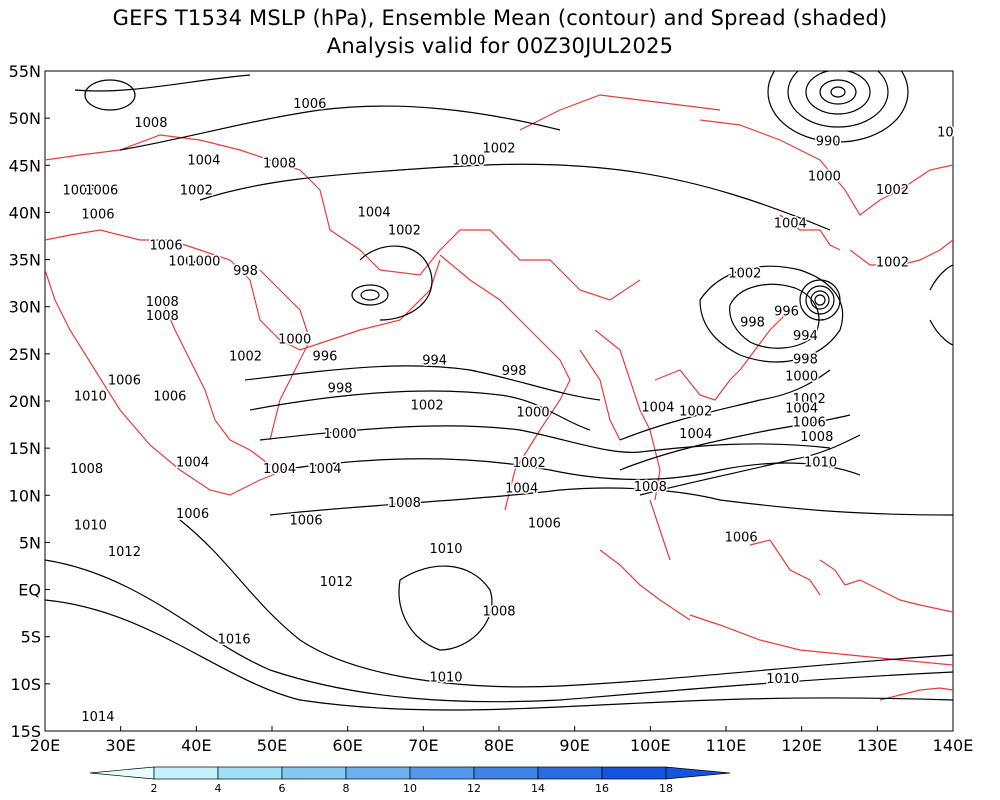 This screenshot has width=1000, height=800. What do you see at coordinates (650, 745) in the screenshot?
I see `lon-label: 100E` at bounding box center [650, 745].